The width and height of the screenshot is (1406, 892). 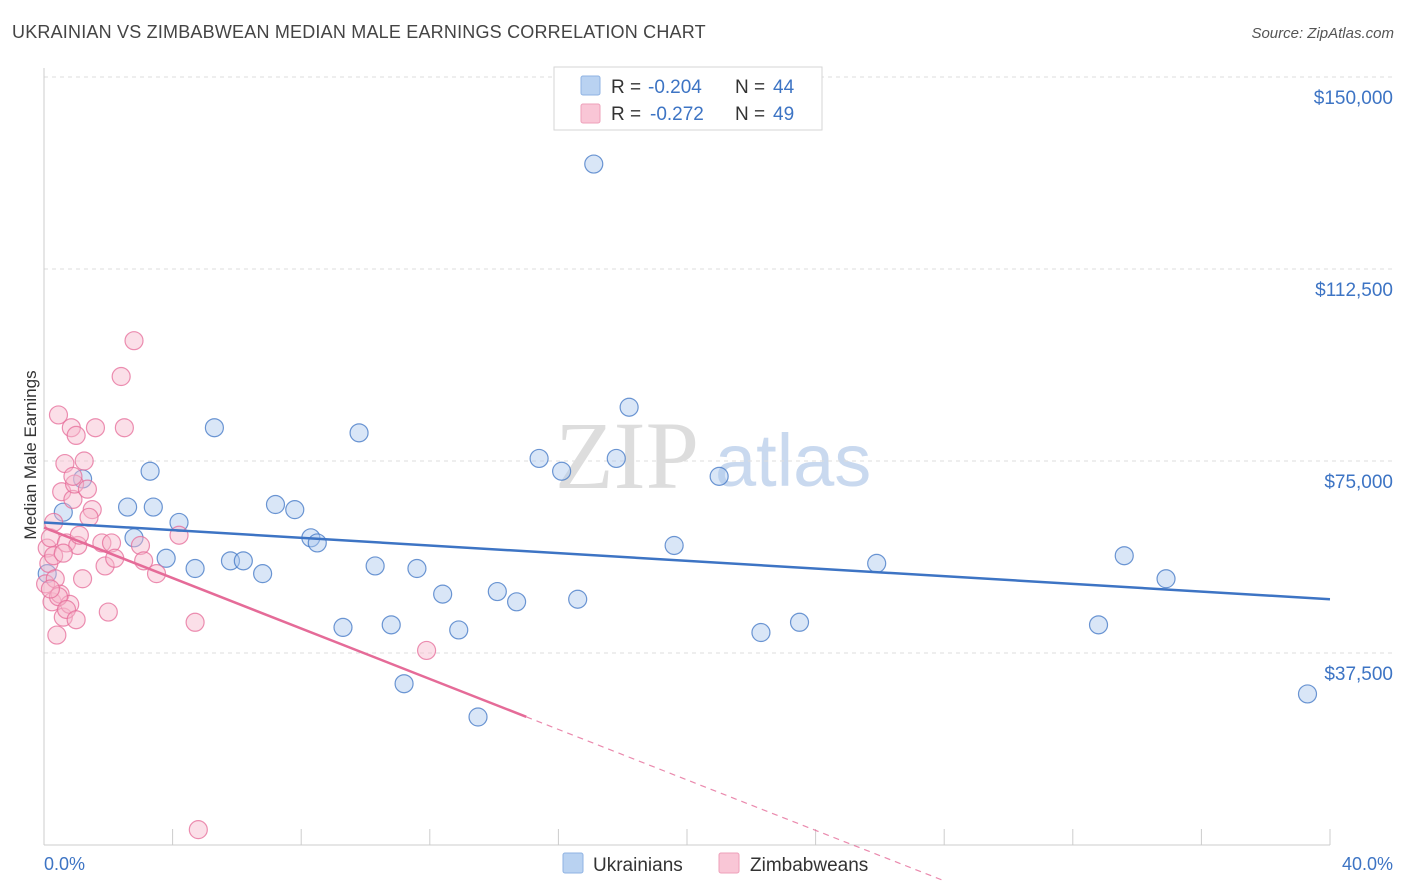 I want to click on legend-r-label-ukrainians: R =, so click(x=626, y=87).